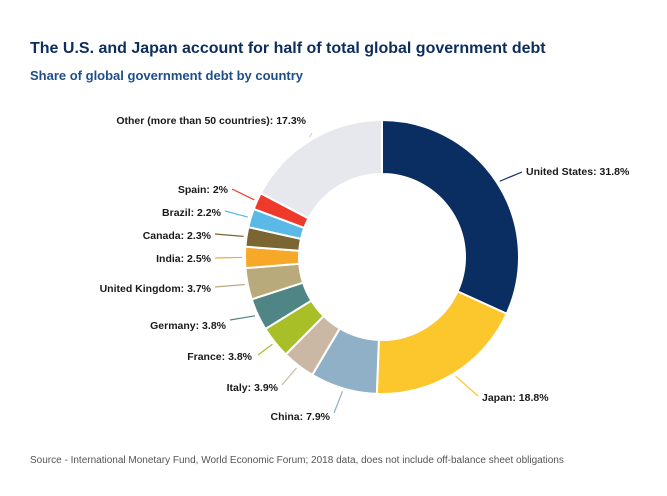 The height and width of the screenshot is (496, 667). Describe the element at coordinates (156, 289) in the screenshot. I see `label-united-kingdom: United Kingdom: 3.7%` at that location.